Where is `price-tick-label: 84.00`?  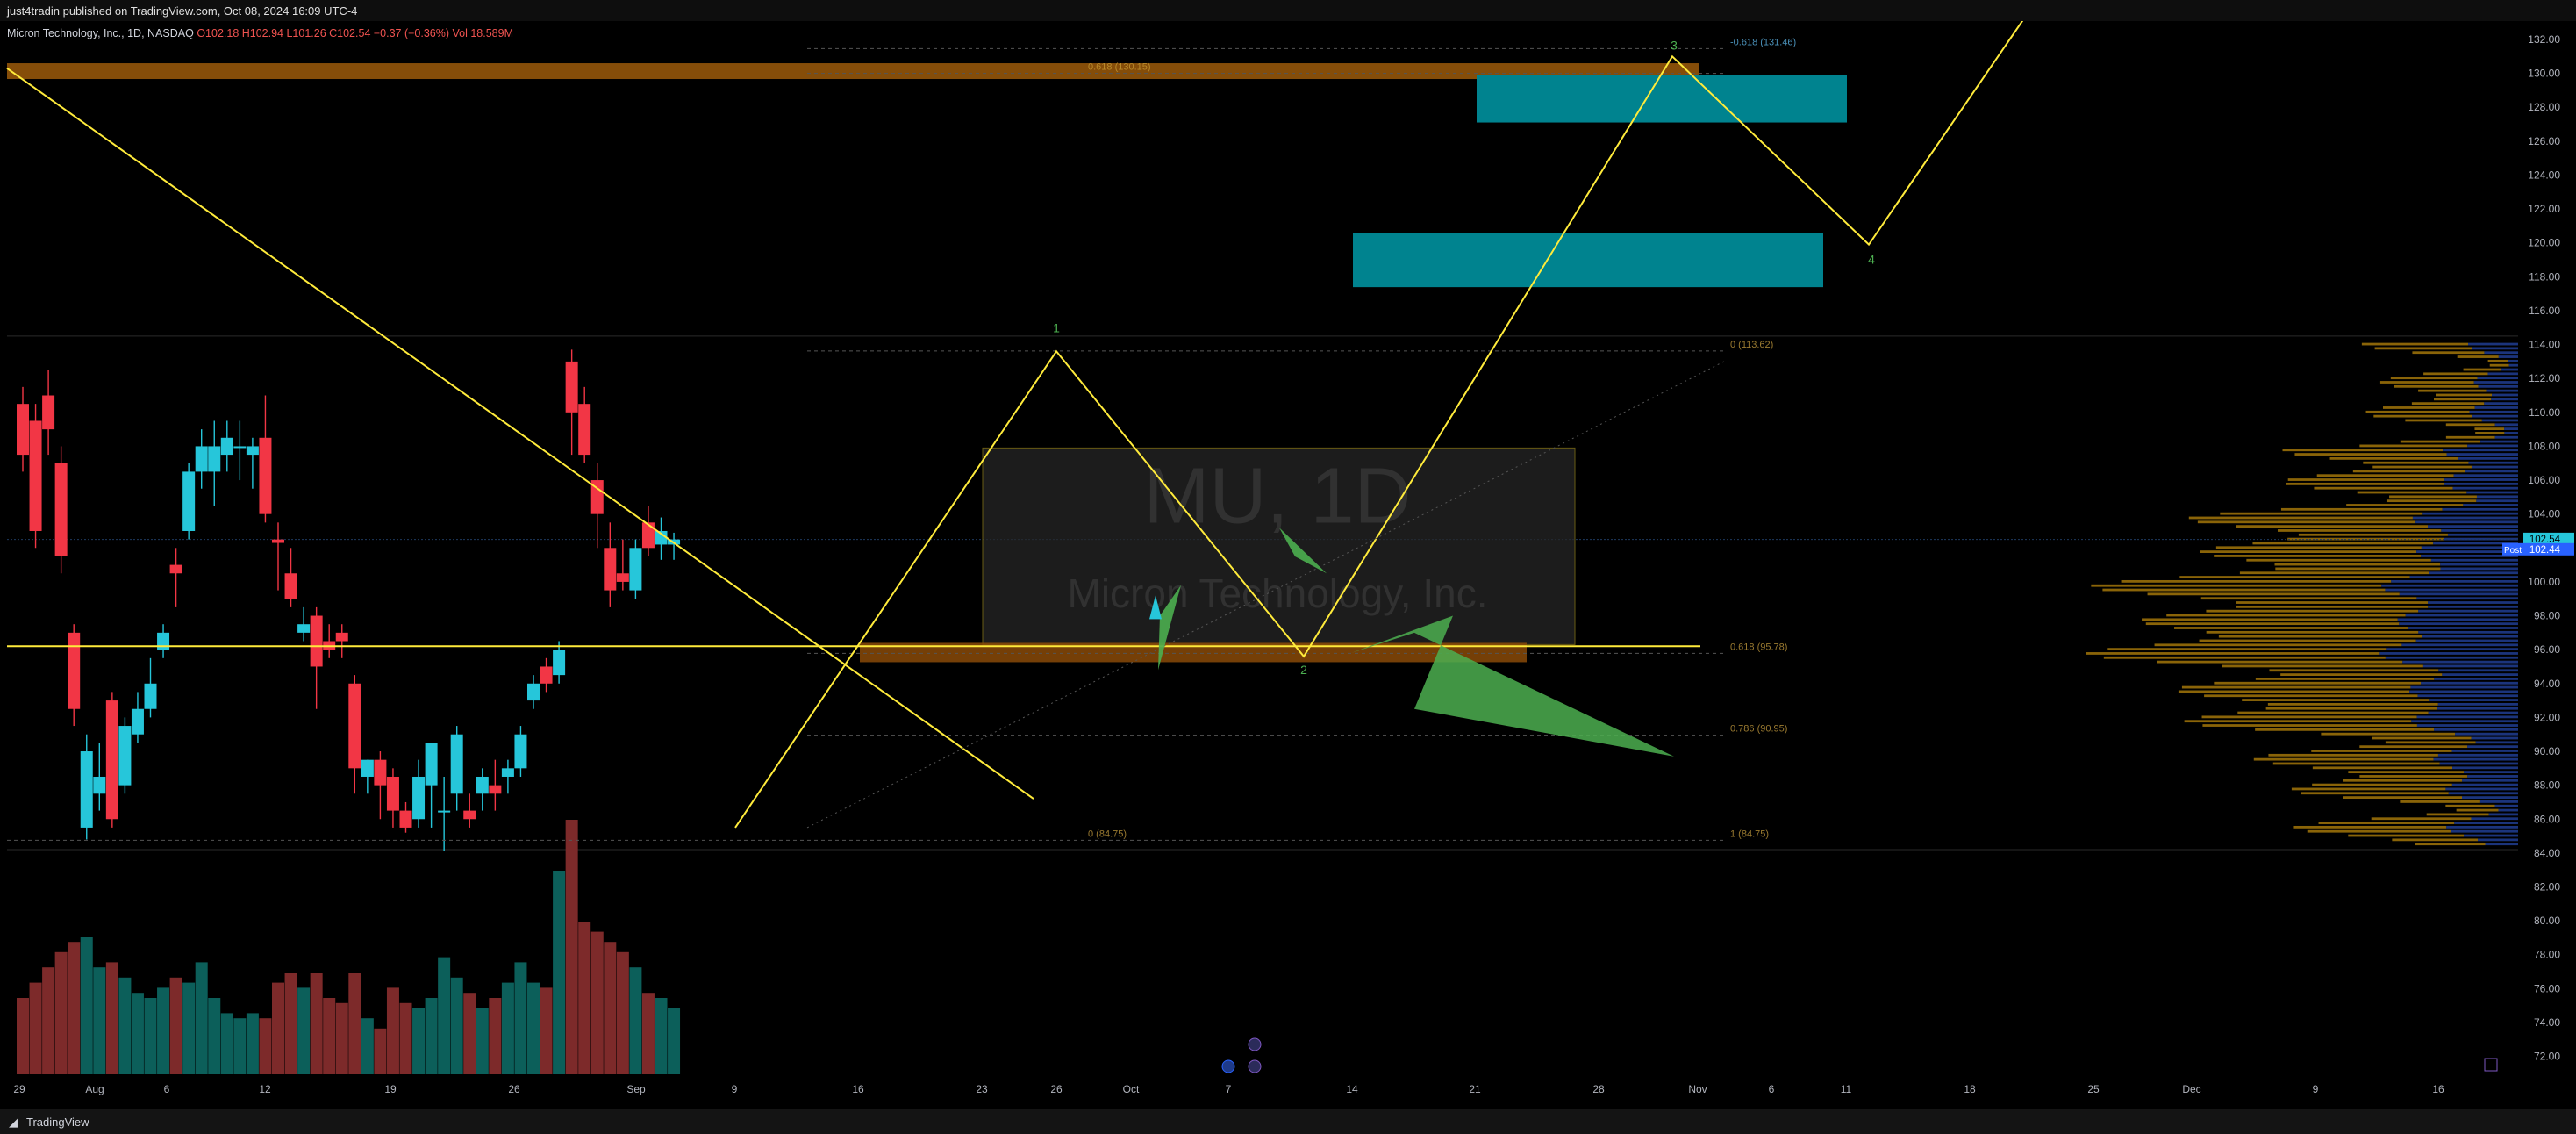
price-tick-label: 84.00 is located at coordinates (2547, 853).